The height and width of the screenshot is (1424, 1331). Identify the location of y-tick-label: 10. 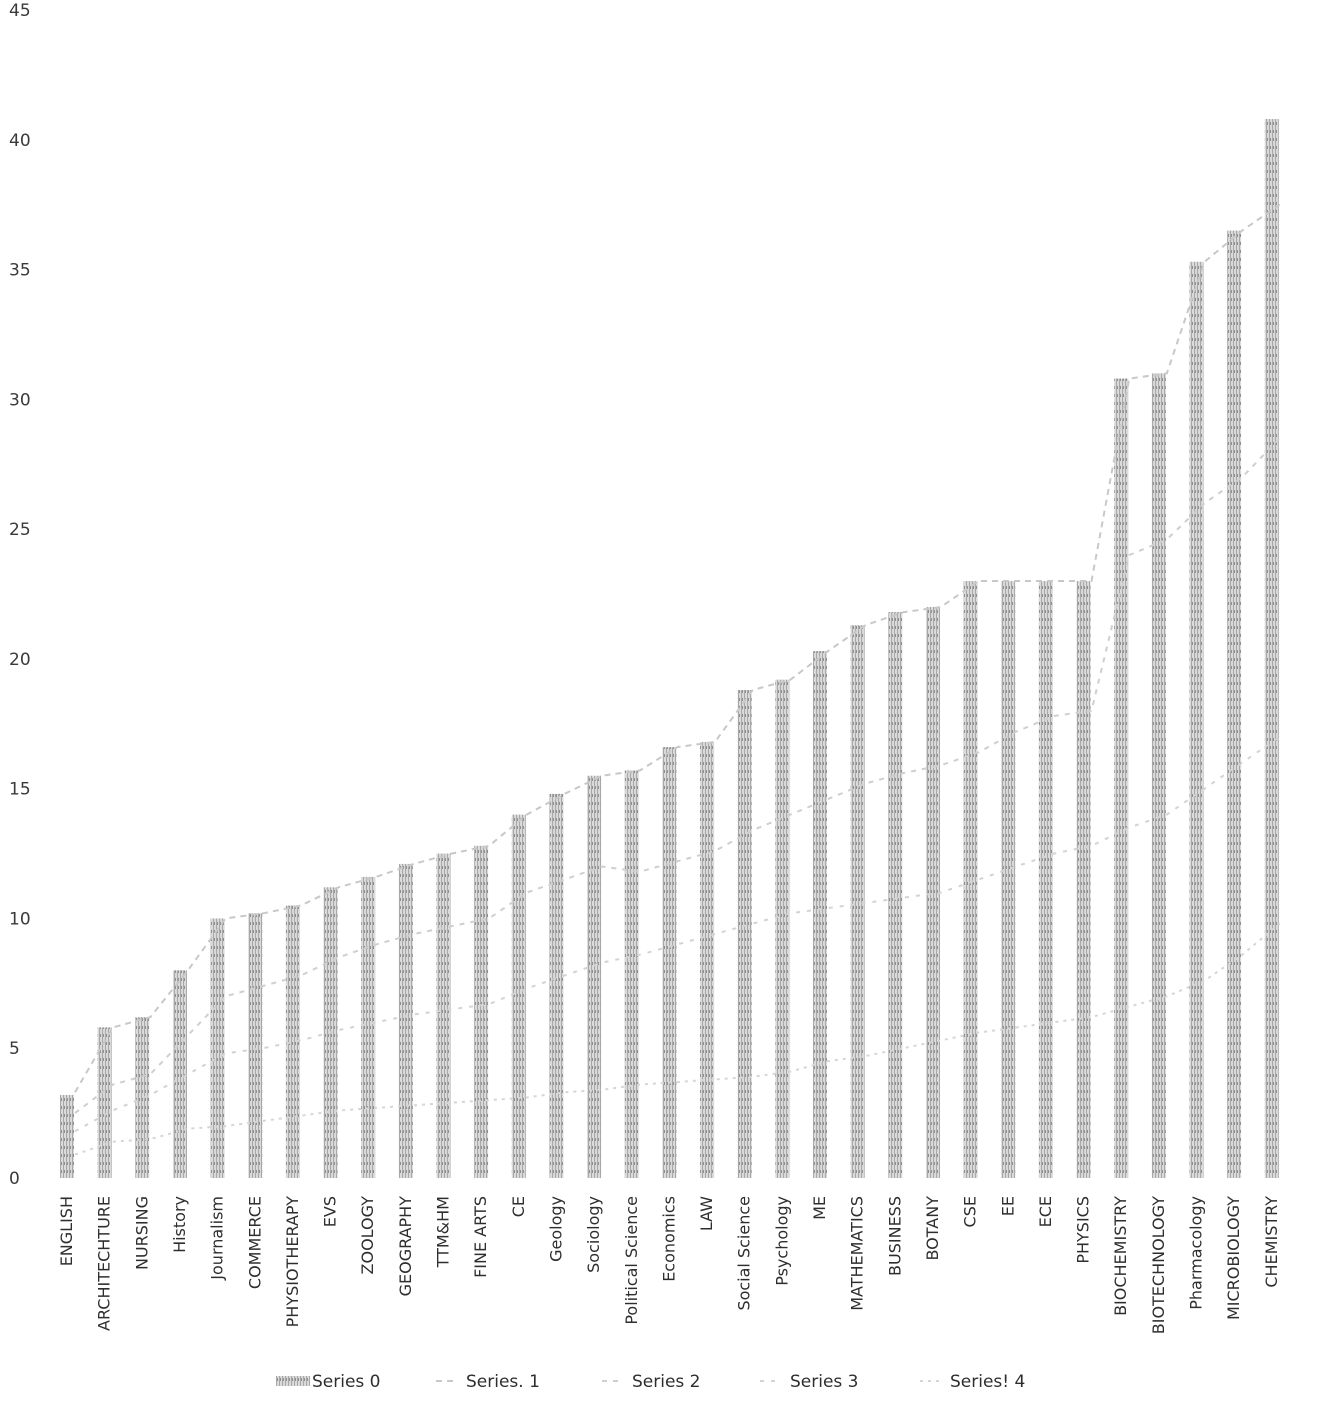
(20, 919).